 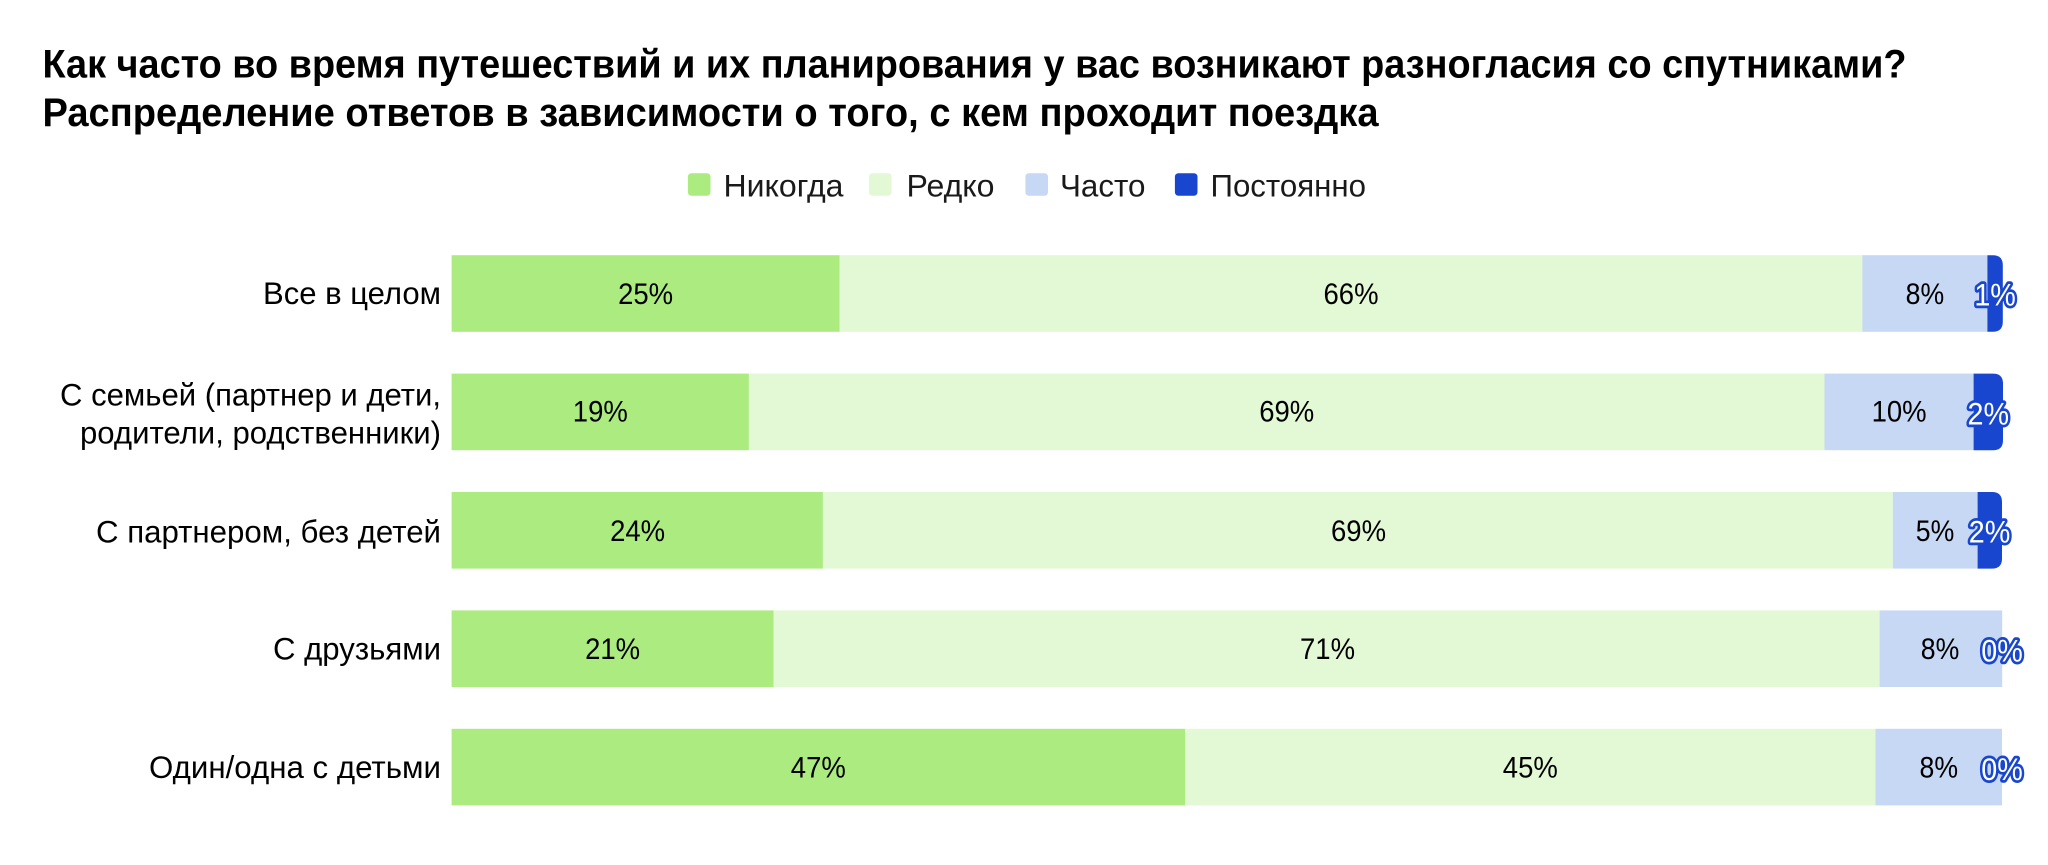 I want to click on svg-text: 5%, so click(x=1935, y=531).